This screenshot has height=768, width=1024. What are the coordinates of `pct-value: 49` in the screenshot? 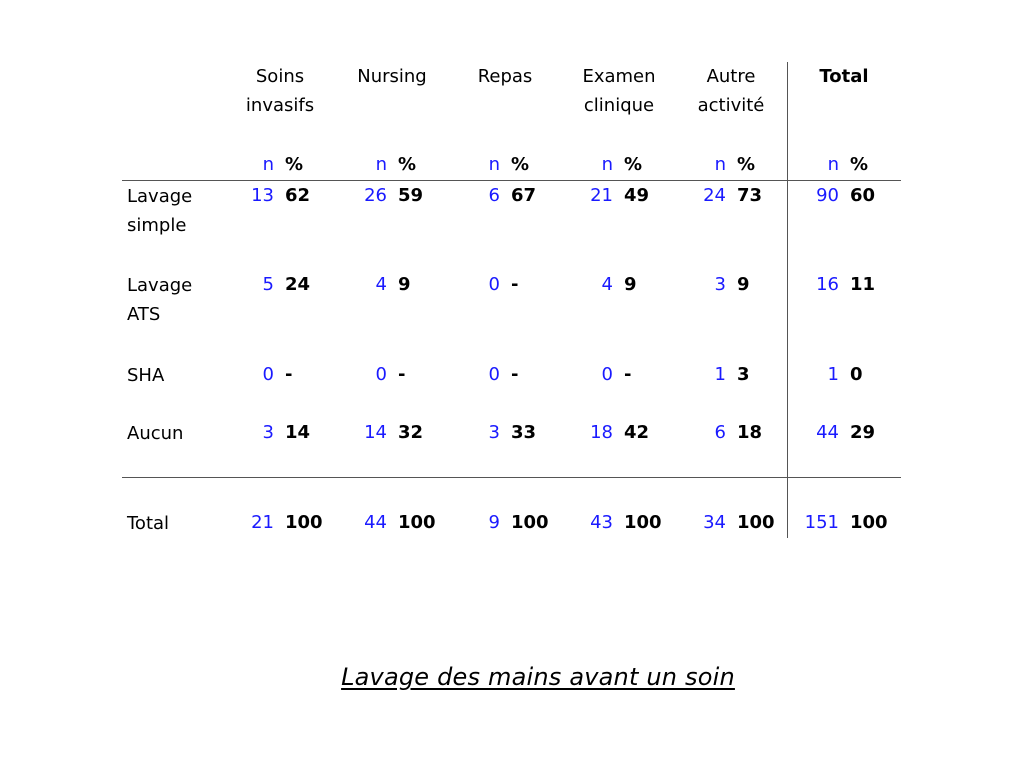 It's located at (637, 195).